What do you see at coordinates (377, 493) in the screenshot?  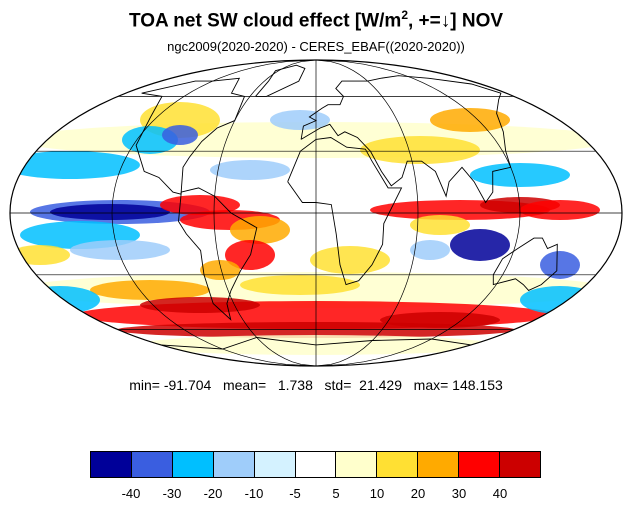 I see `colorbar-tick-label: 10` at bounding box center [377, 493].